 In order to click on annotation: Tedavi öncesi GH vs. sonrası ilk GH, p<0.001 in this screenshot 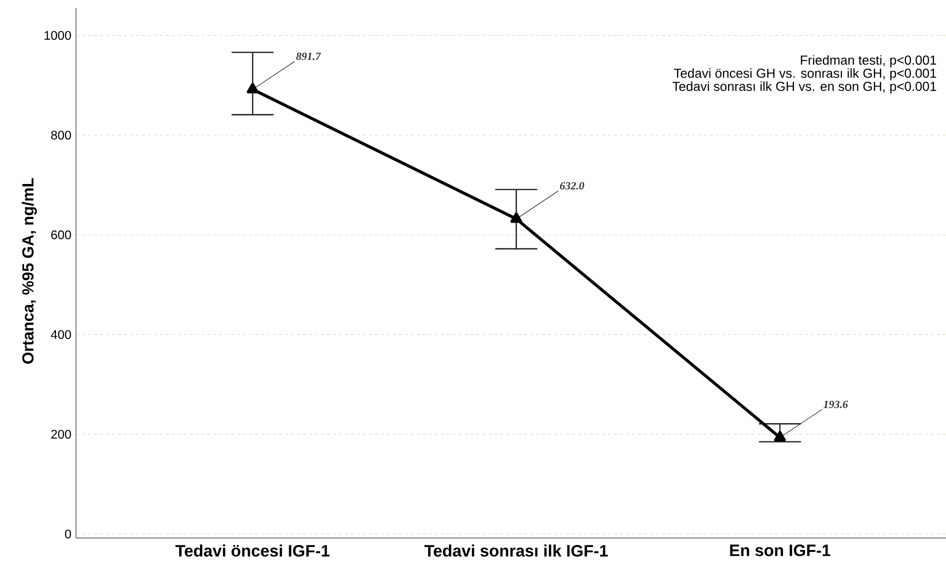, I will do `click(805, 74)`.